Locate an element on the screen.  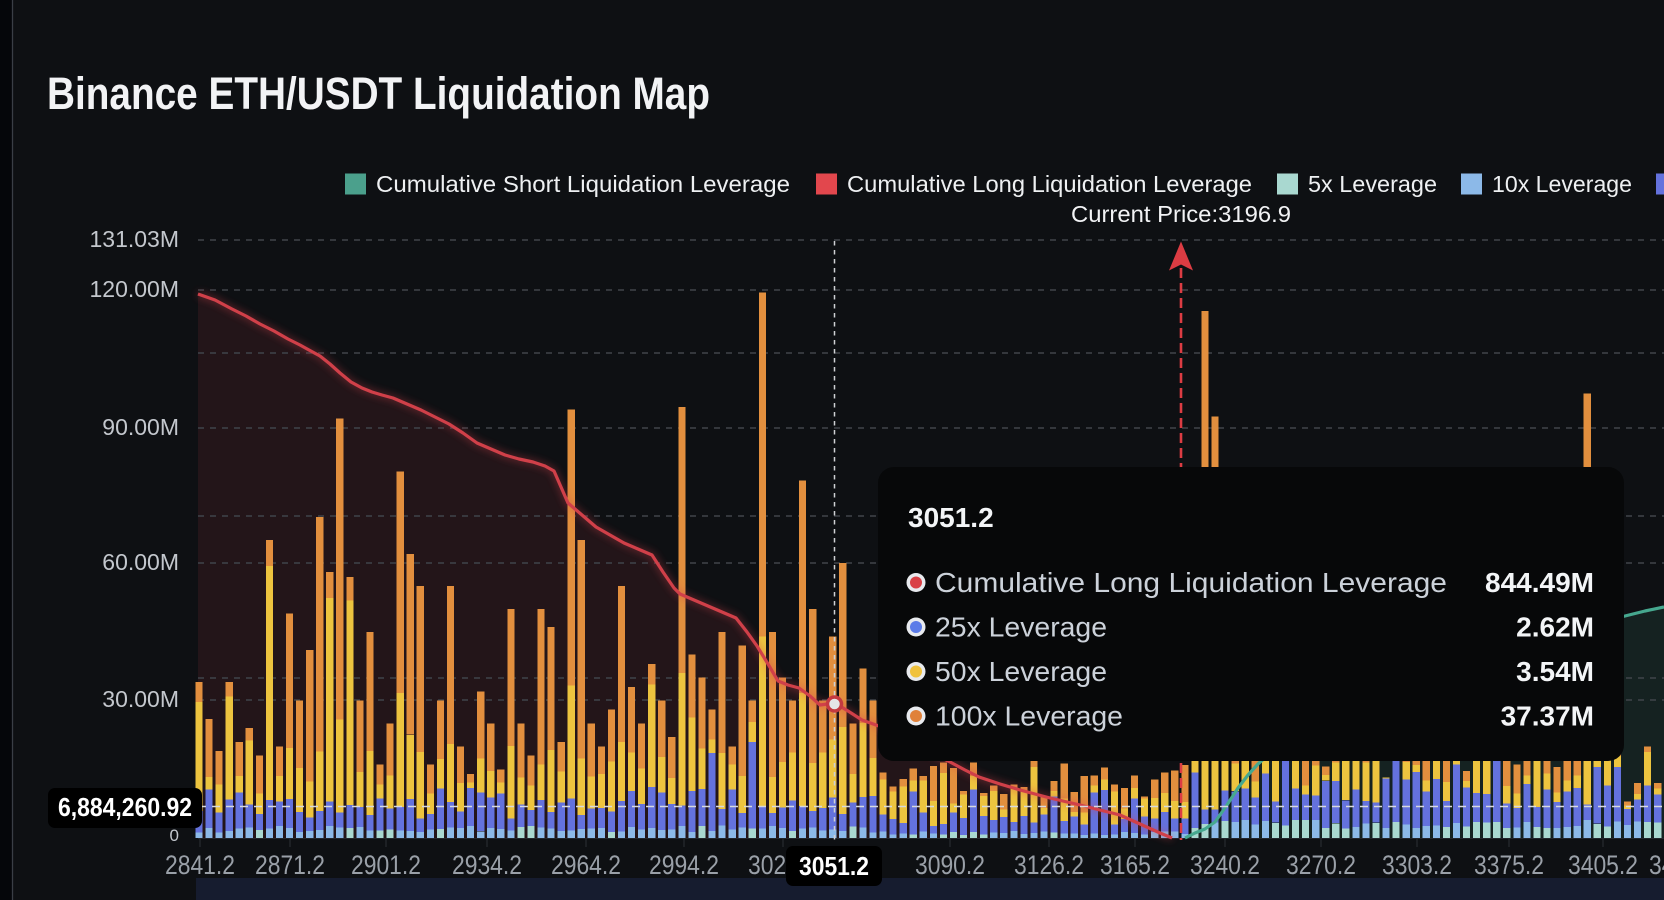
svg-text: 2871.2 is located at coordinates (290, 865).